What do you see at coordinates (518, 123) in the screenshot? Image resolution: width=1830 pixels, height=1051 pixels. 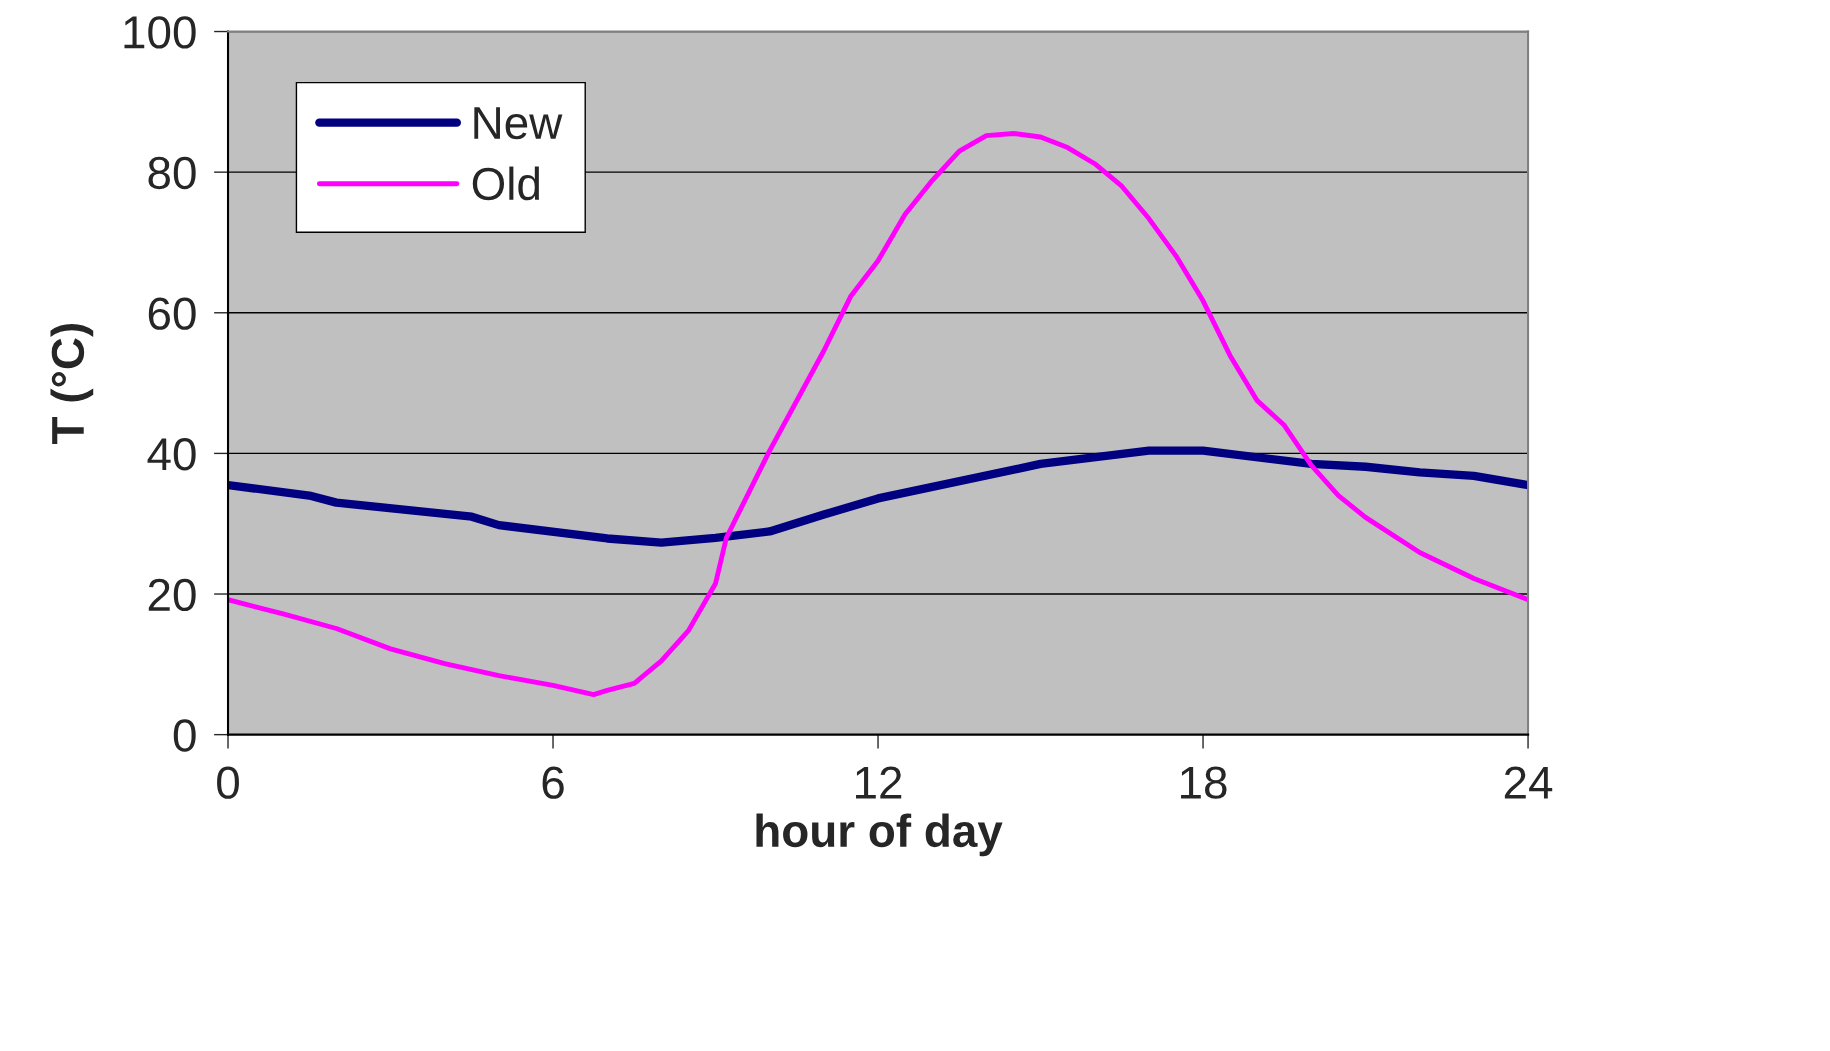 I see `legend-label: New` at bounding box center [518, 123].